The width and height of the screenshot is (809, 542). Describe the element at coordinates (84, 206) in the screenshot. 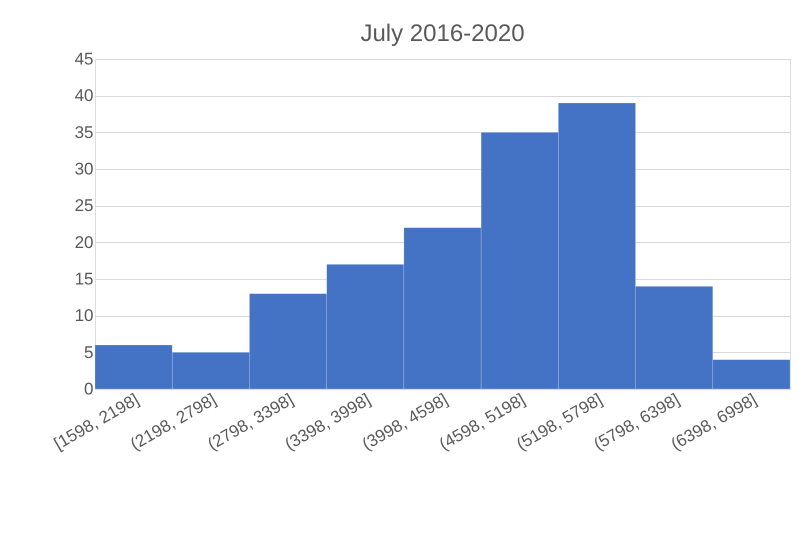

I see `y-tick-label: 25` at that location.